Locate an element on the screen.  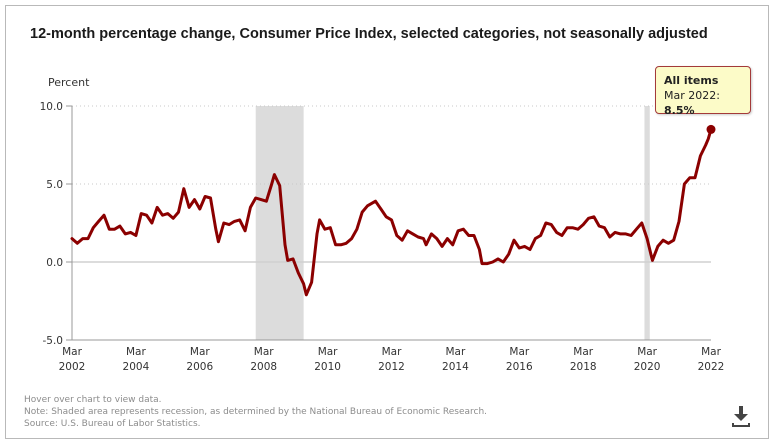
hover-hint: Hover over chart to view data. is located at coordinates (93, 400).